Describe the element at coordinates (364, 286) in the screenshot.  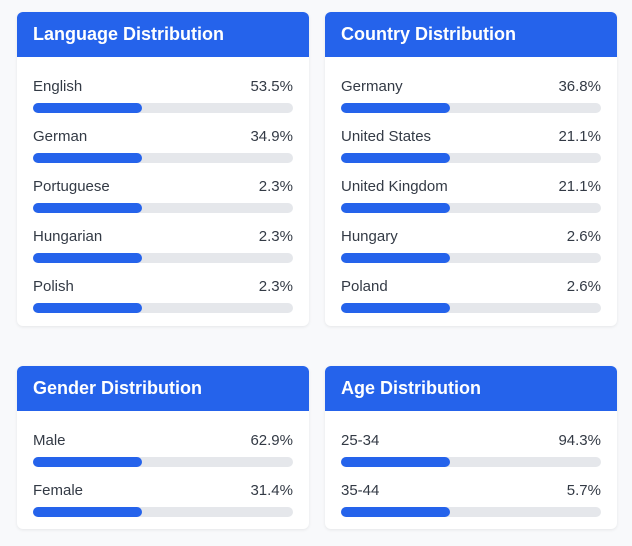
I see `item-label: Poland` at that location.